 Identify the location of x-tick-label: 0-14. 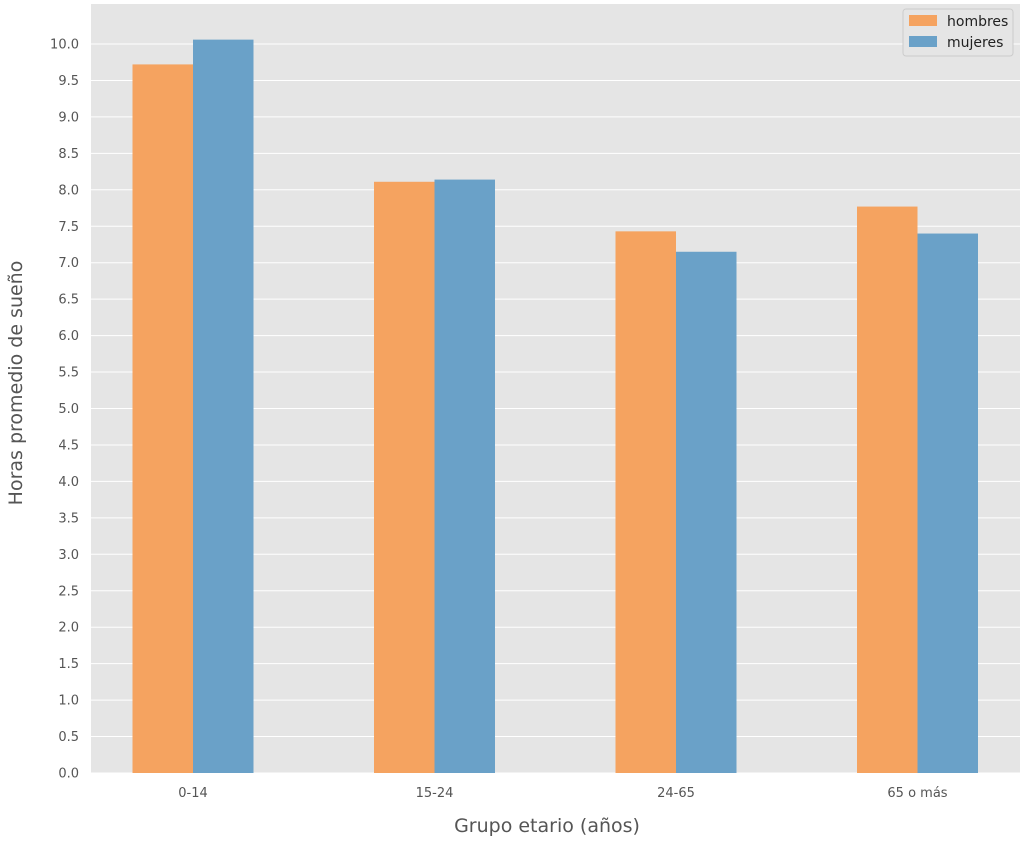
(193, 793).